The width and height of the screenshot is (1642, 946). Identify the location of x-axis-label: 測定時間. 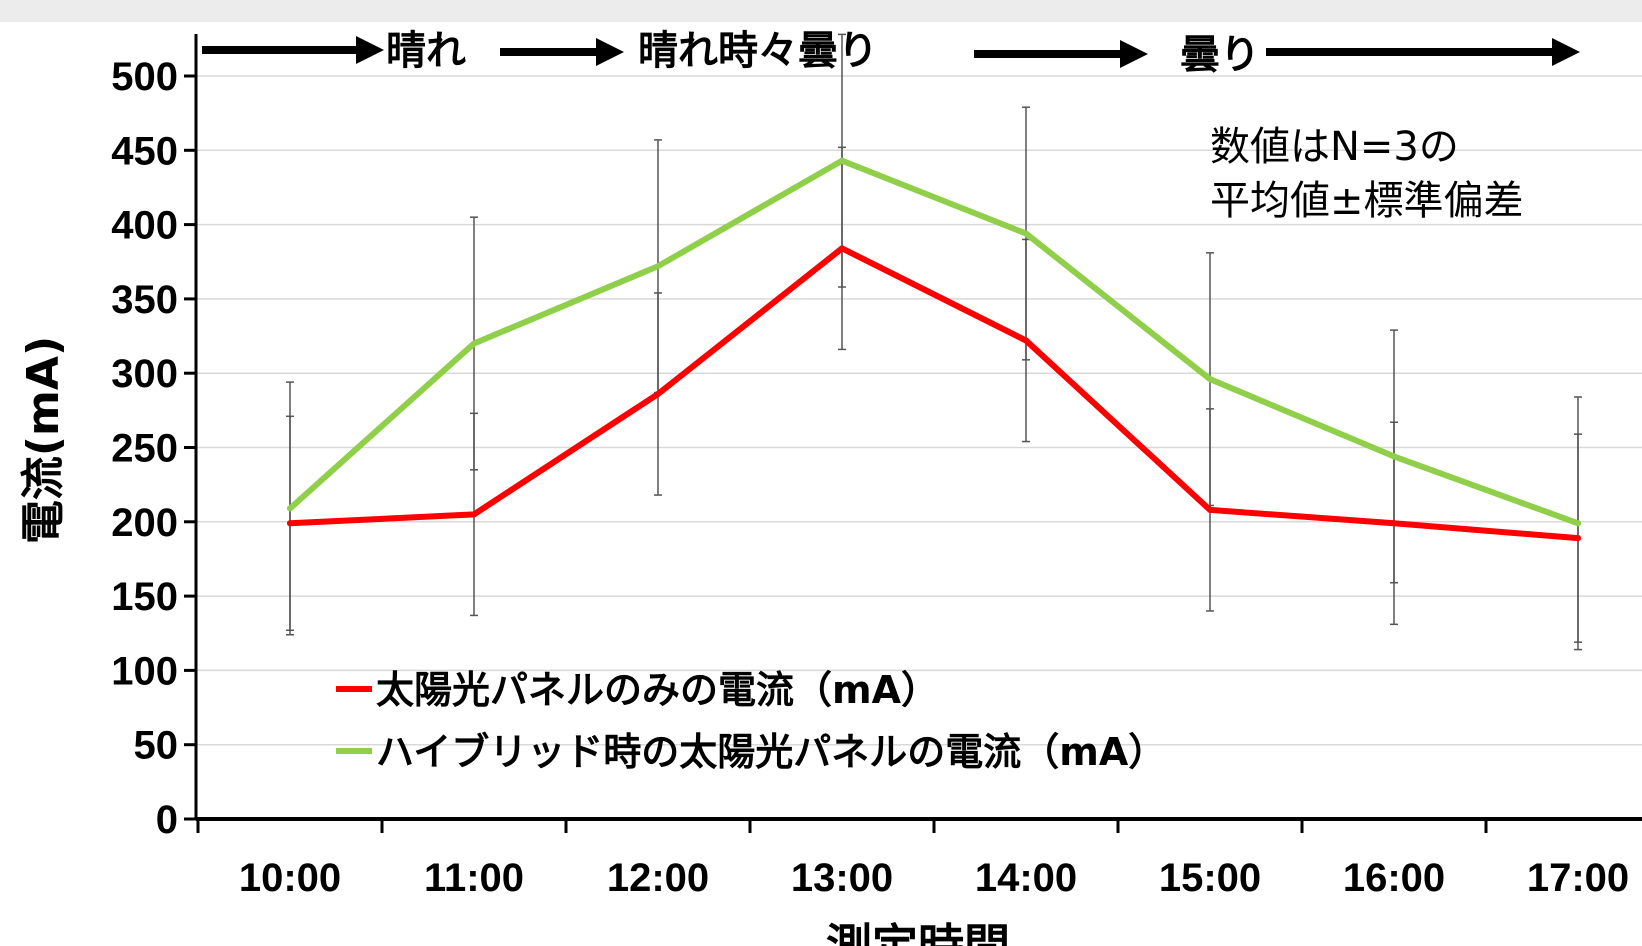
(918, 932).